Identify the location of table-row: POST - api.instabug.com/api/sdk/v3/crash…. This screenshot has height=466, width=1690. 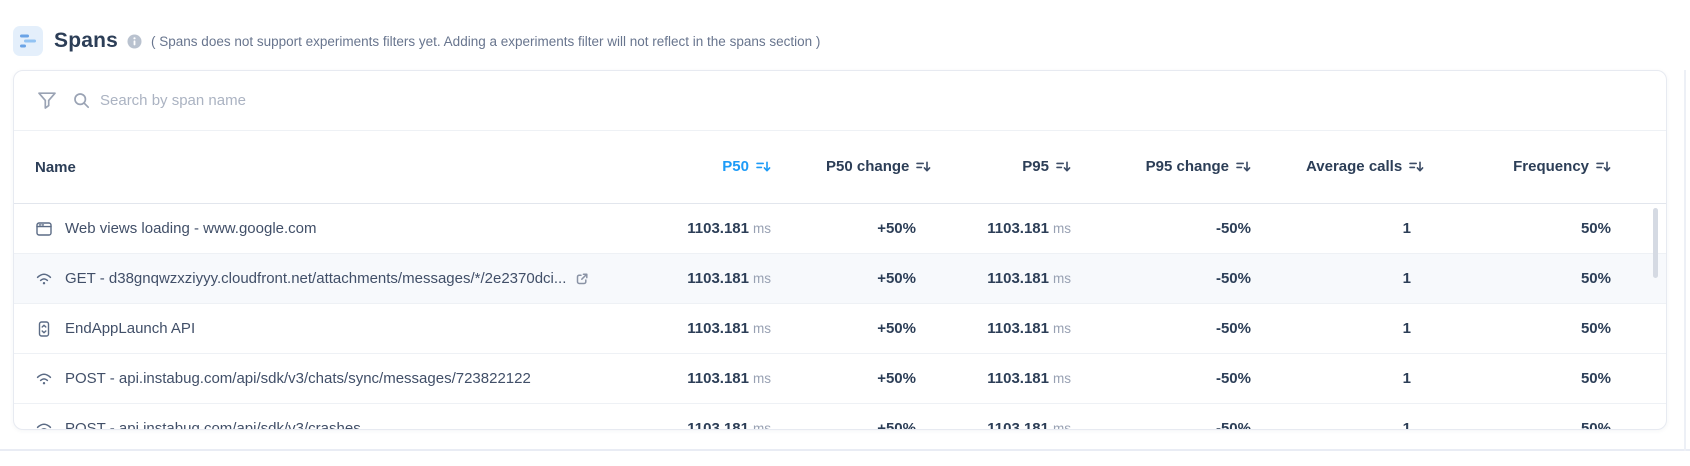
(840, 417).